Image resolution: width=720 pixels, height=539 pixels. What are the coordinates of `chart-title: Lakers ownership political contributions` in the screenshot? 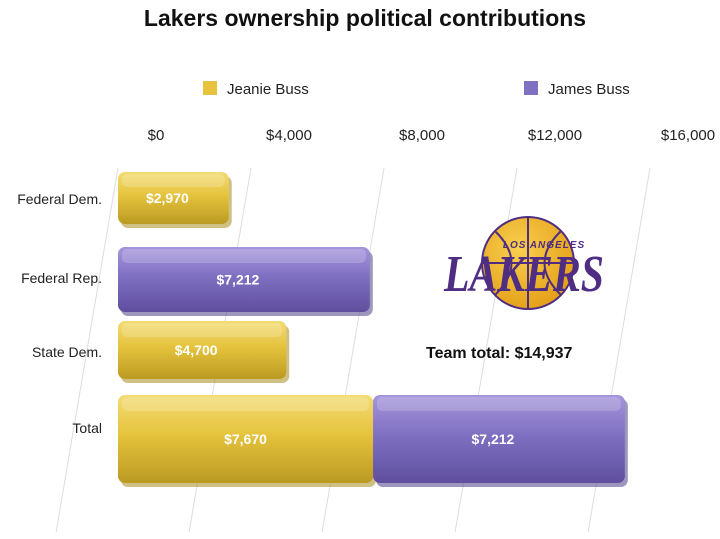 It's located at (365, 18).